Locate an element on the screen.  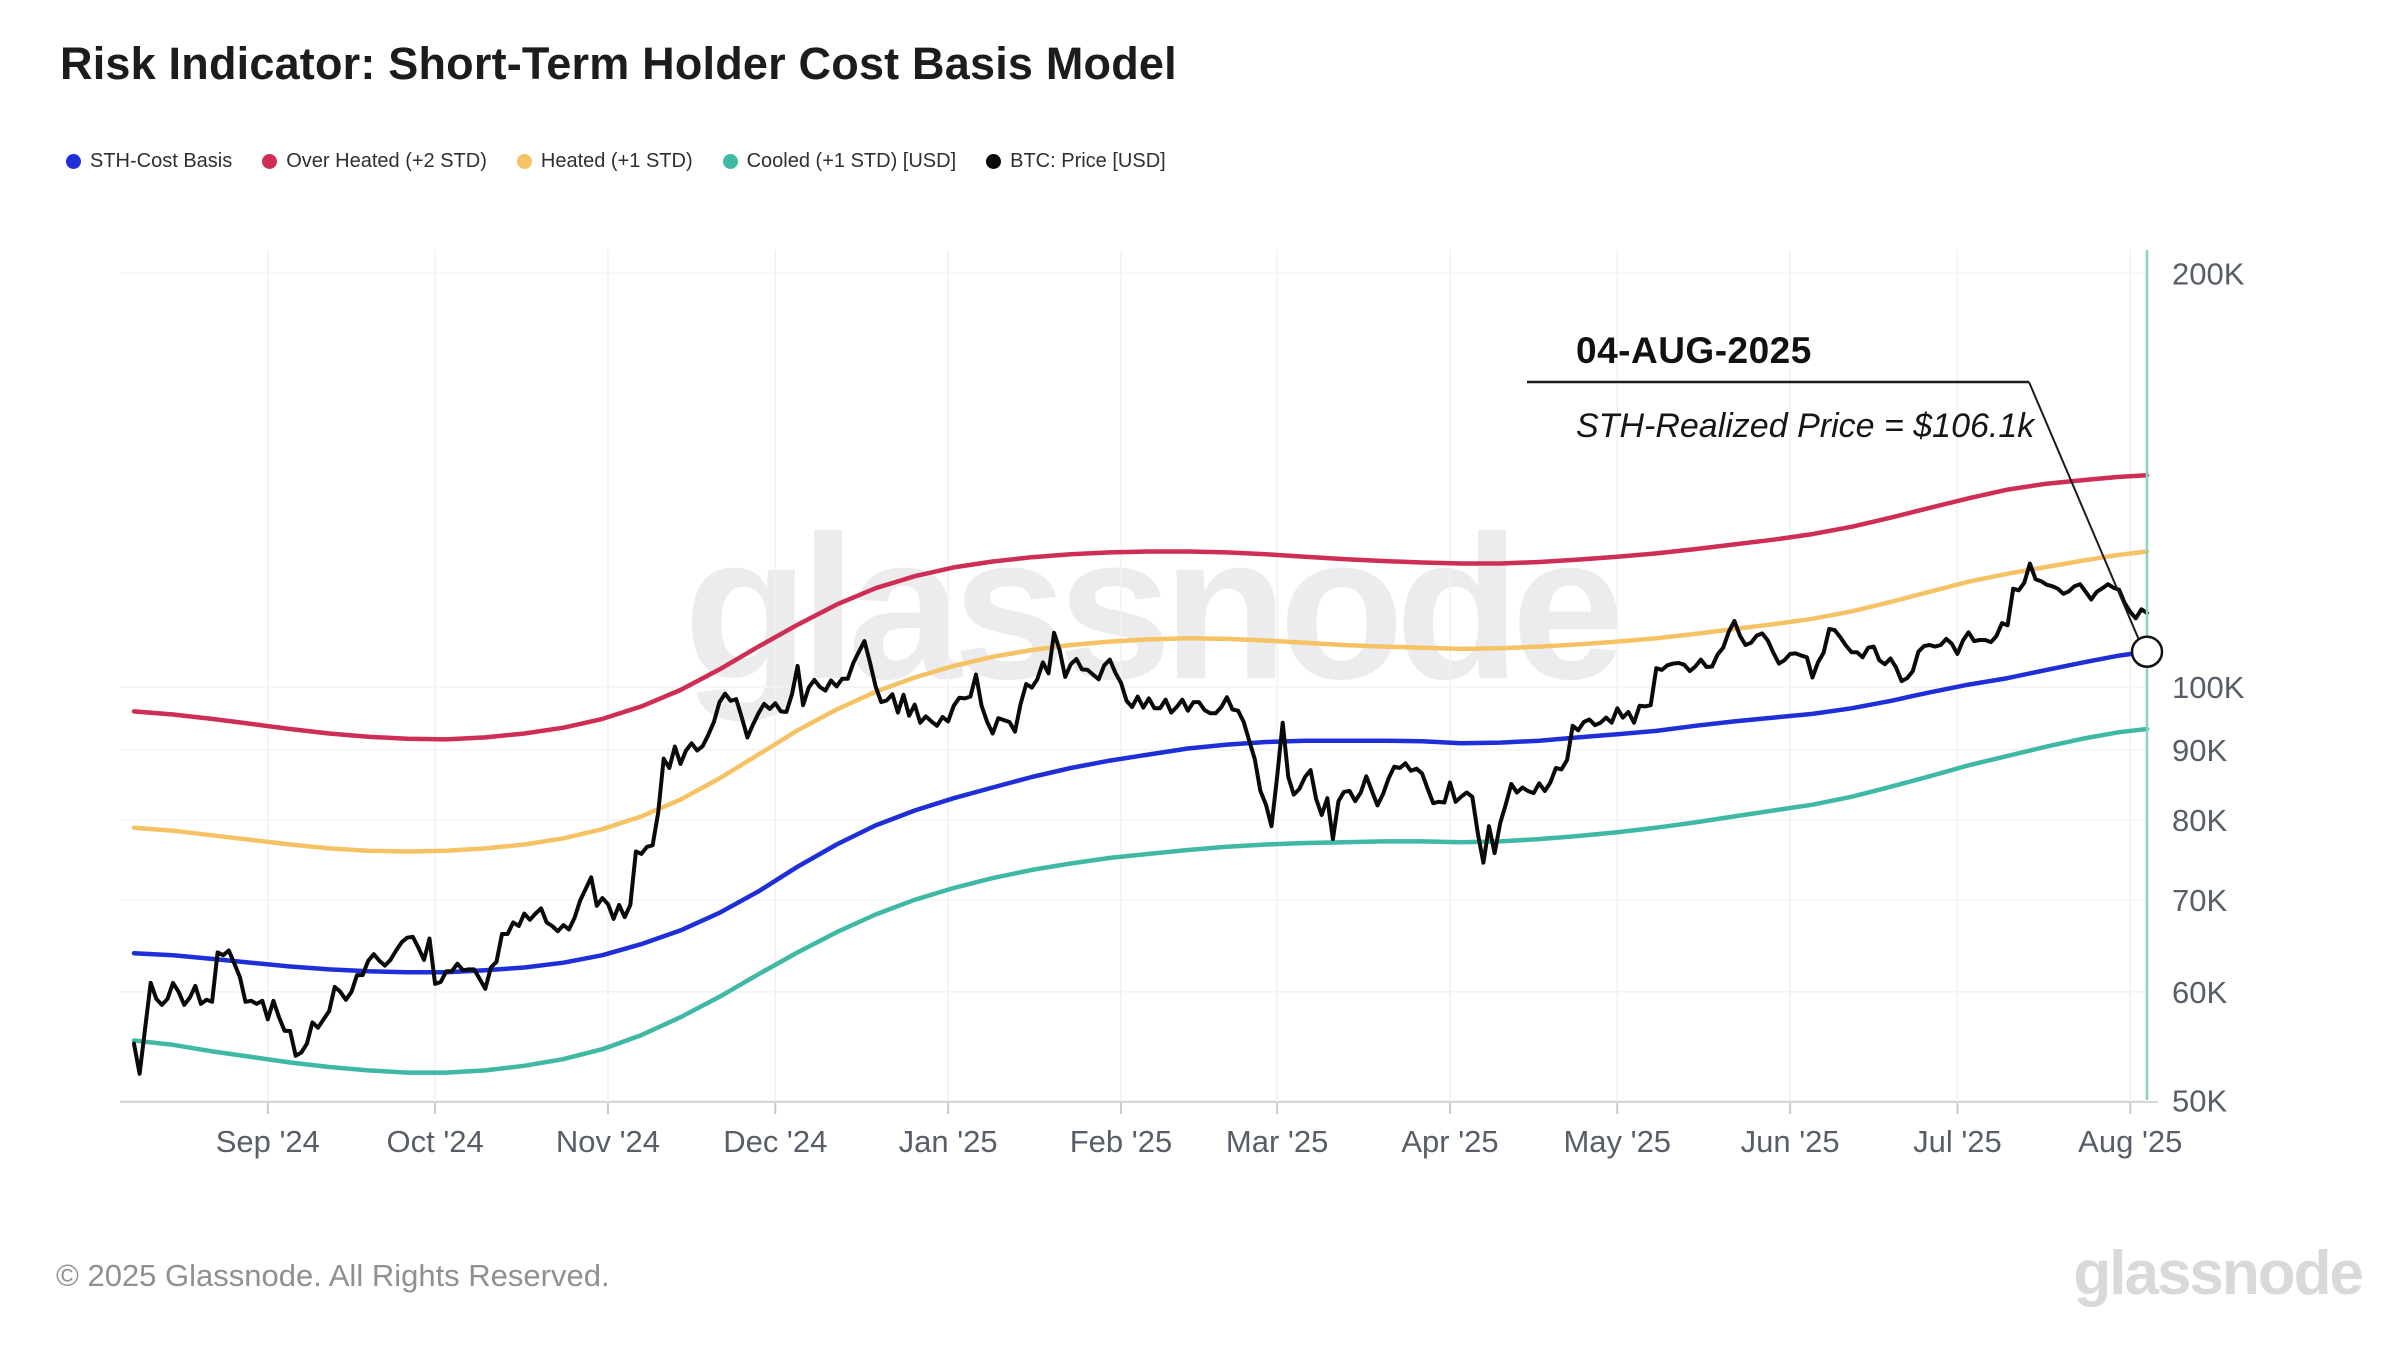
x-axis-tick-label: Jan '25 is located at coordinates (948, 1141).